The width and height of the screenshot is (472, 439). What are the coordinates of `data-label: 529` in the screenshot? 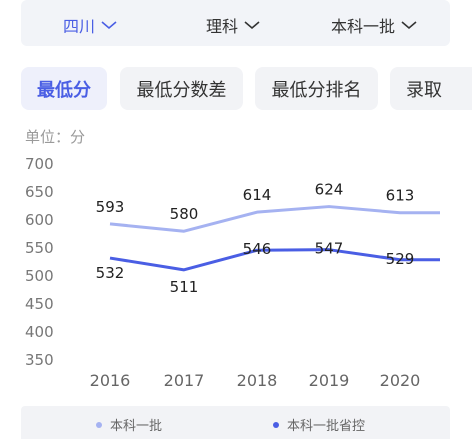 It's located at (400, 259).